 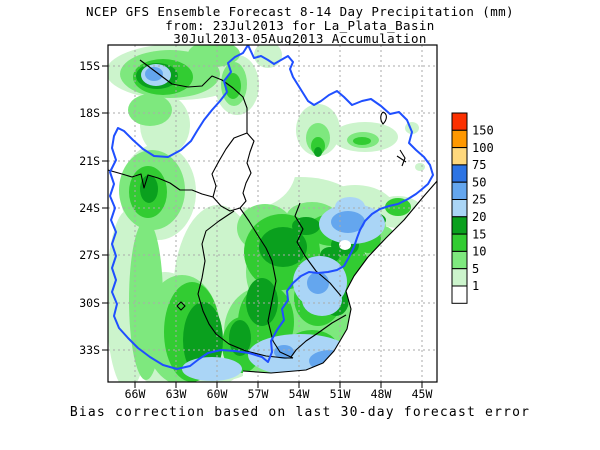 I want to click on lat-label: 24S, so click(x=89, y=208).